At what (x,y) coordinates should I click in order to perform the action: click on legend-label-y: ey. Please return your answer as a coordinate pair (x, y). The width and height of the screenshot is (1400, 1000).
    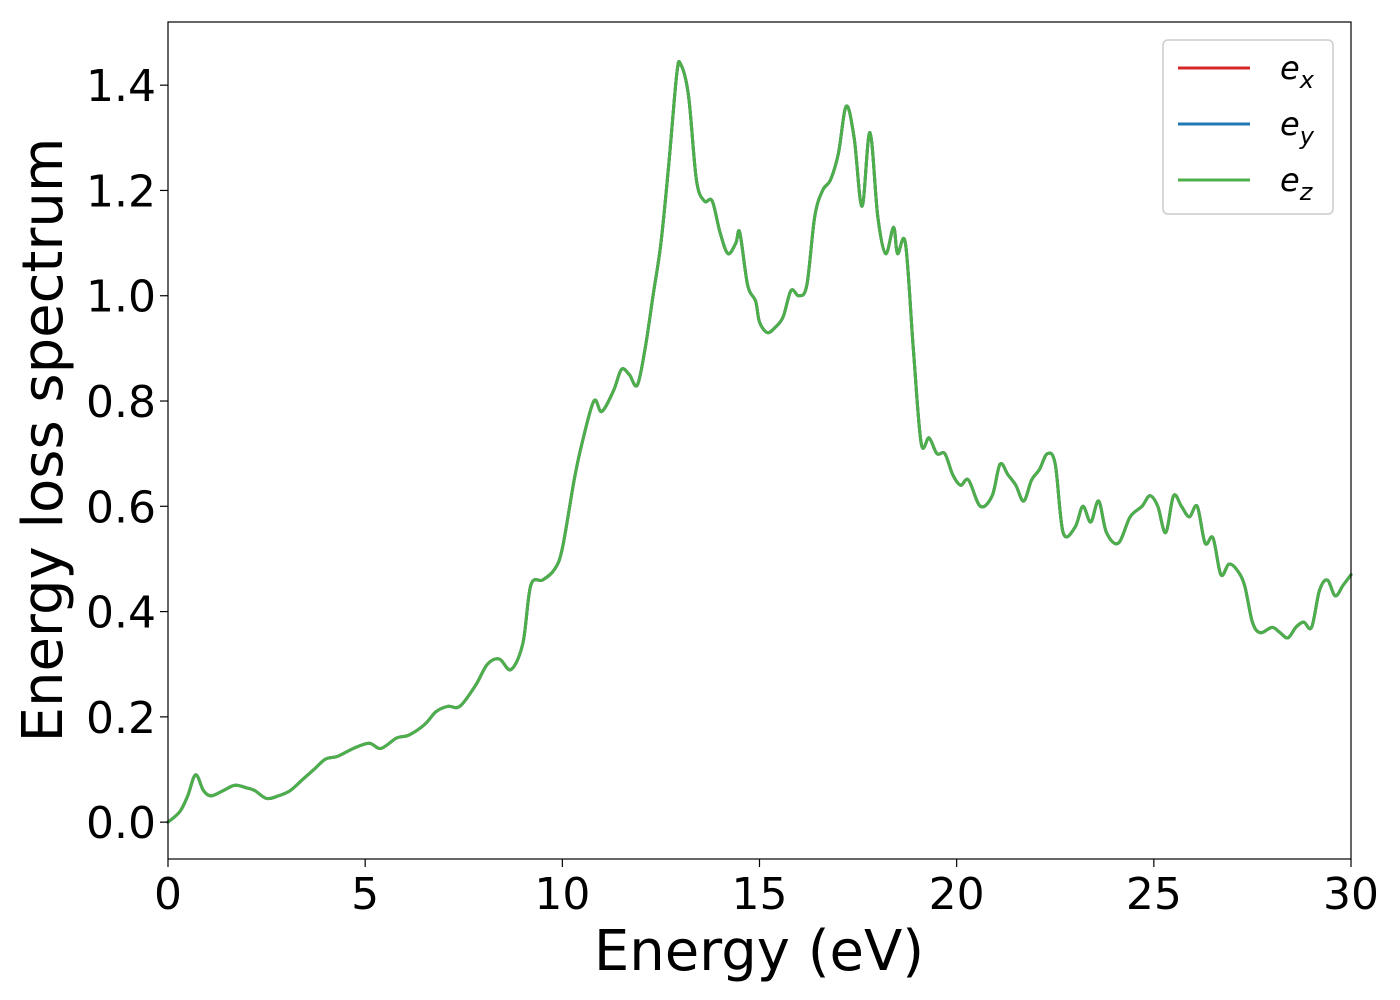
    Looking at the image, I should click on (1297, 127).